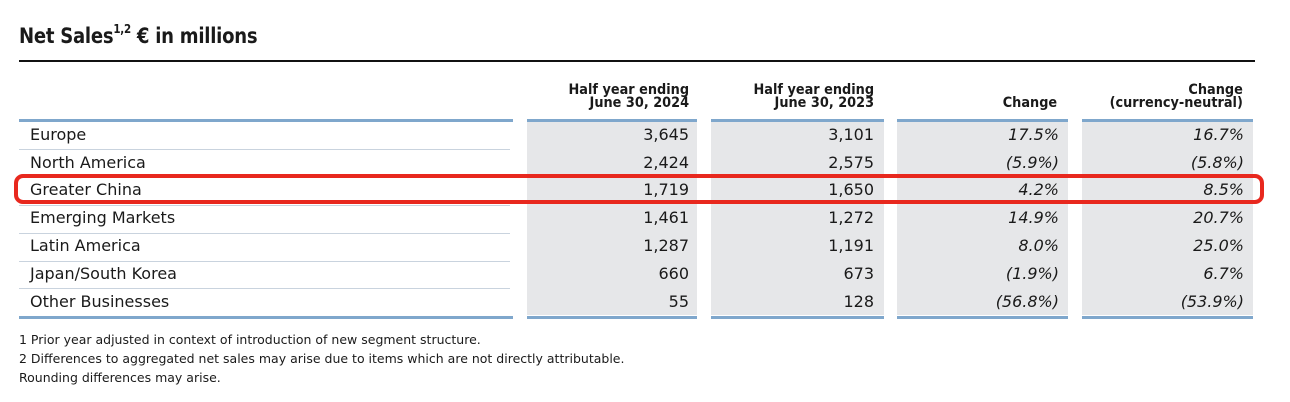 The height and width of the screenshot is (402, 1290). What do you see at coordinates (1218, 245) in the screenshot?
I see `cell-change-cn: 25.0%` at bounding box center [1218, 245].